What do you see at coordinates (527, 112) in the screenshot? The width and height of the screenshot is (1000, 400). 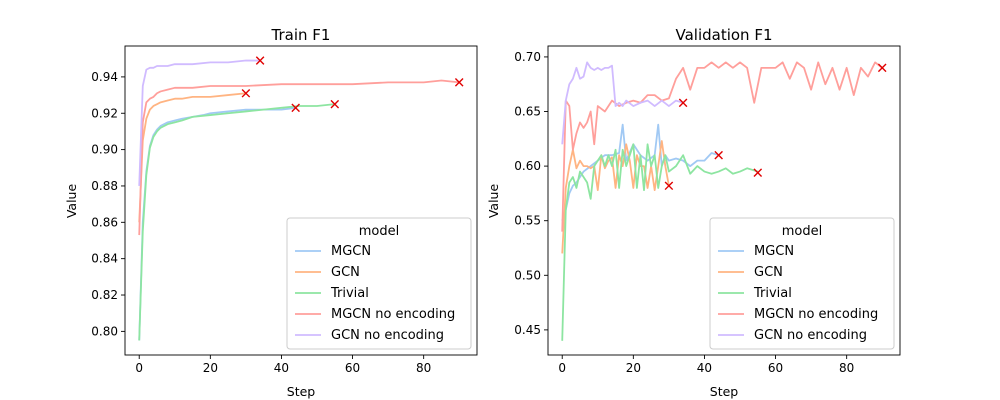 I see `validation-f1-y-tick-label: 0.65` at bounding box center [527, 112].